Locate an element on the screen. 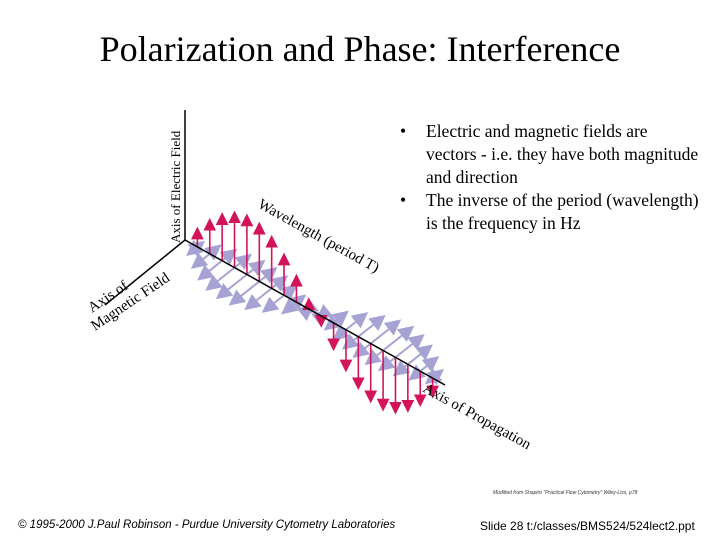 The width and height of the screenshot is (720, 540). slide-reference: Slide 28 t:/classes/BMS524/524lect2.ppt is located at coordinates (587, 526).